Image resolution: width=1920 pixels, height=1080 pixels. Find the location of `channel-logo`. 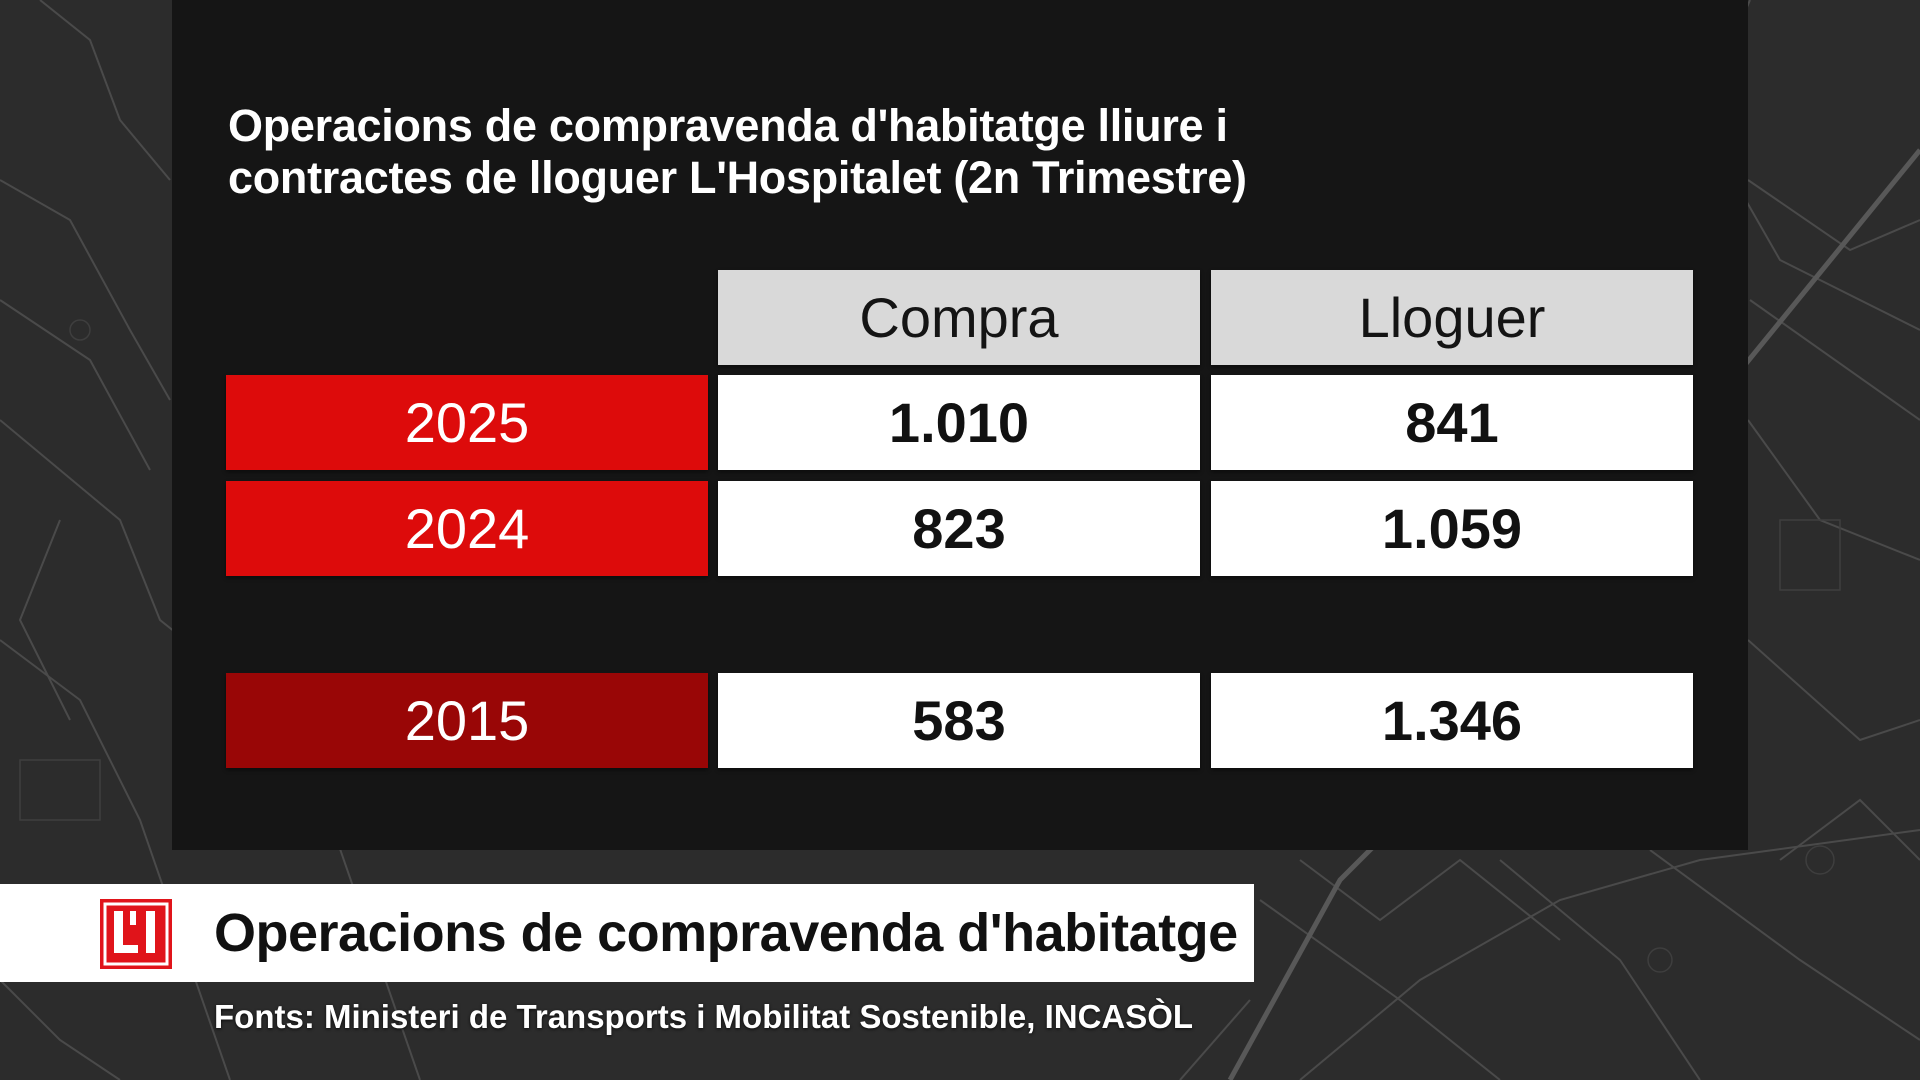

channel-logo is located at coordinates (136, 934).